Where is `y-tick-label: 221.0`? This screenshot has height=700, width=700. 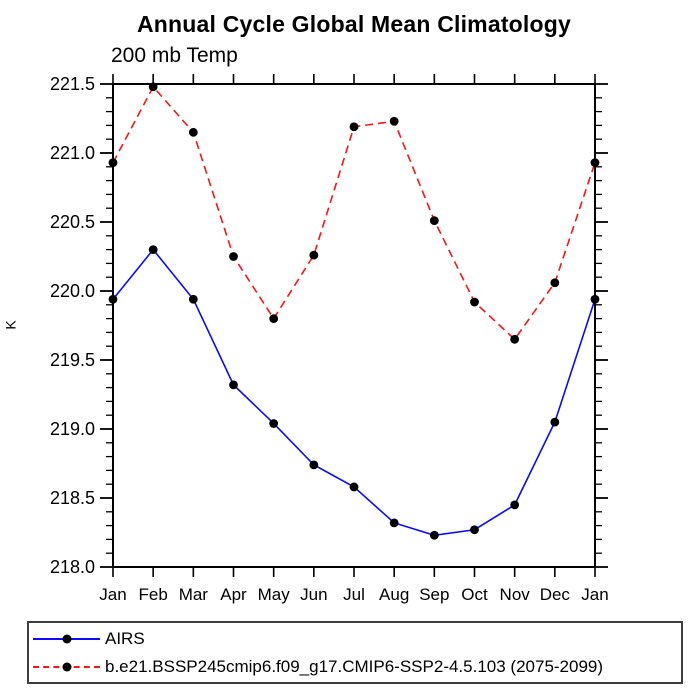
y-tick-label: 221.0 is located at coordinates (72, 153).